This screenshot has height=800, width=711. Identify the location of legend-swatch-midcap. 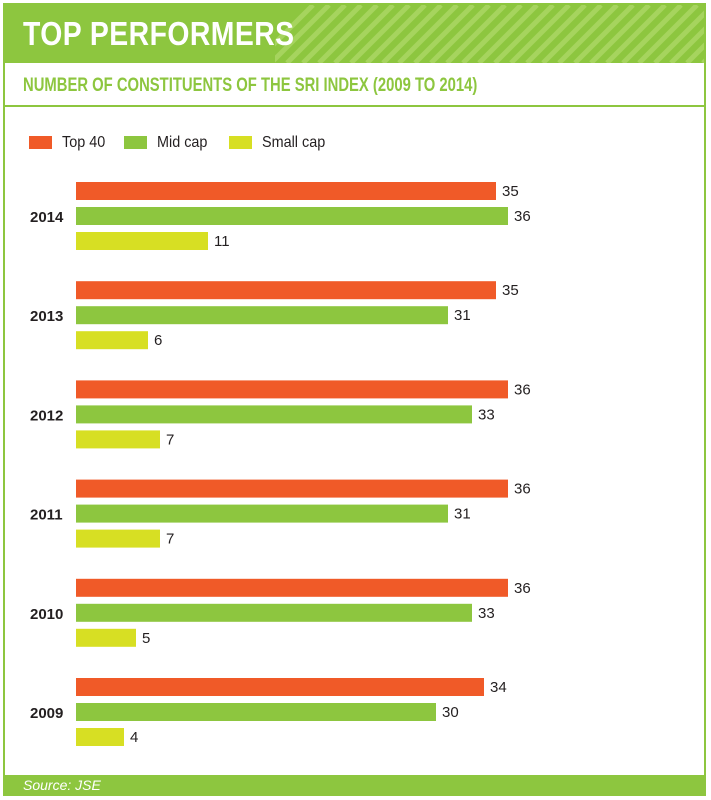
(135, 142).